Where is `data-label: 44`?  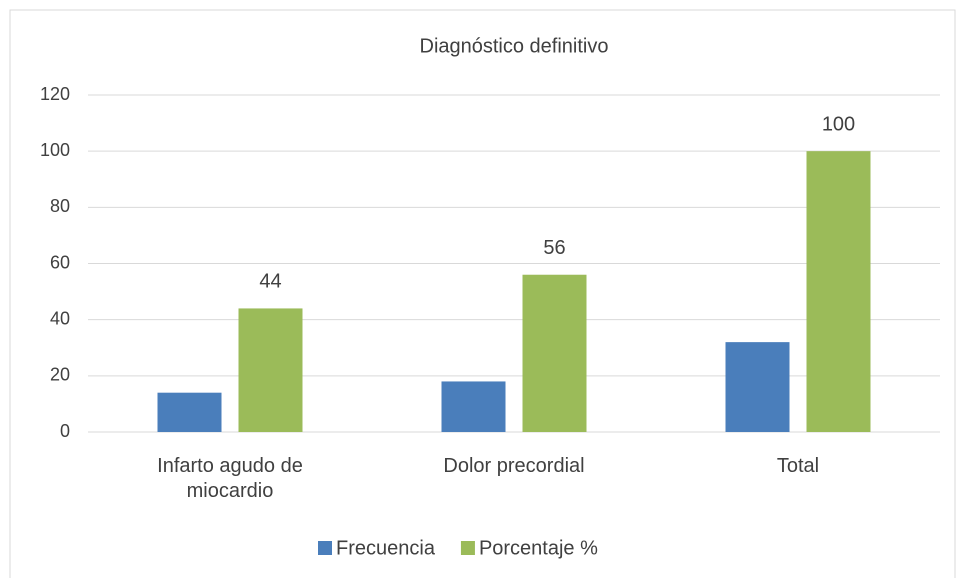 data-label: 44 is located at coordinates (270, 282).